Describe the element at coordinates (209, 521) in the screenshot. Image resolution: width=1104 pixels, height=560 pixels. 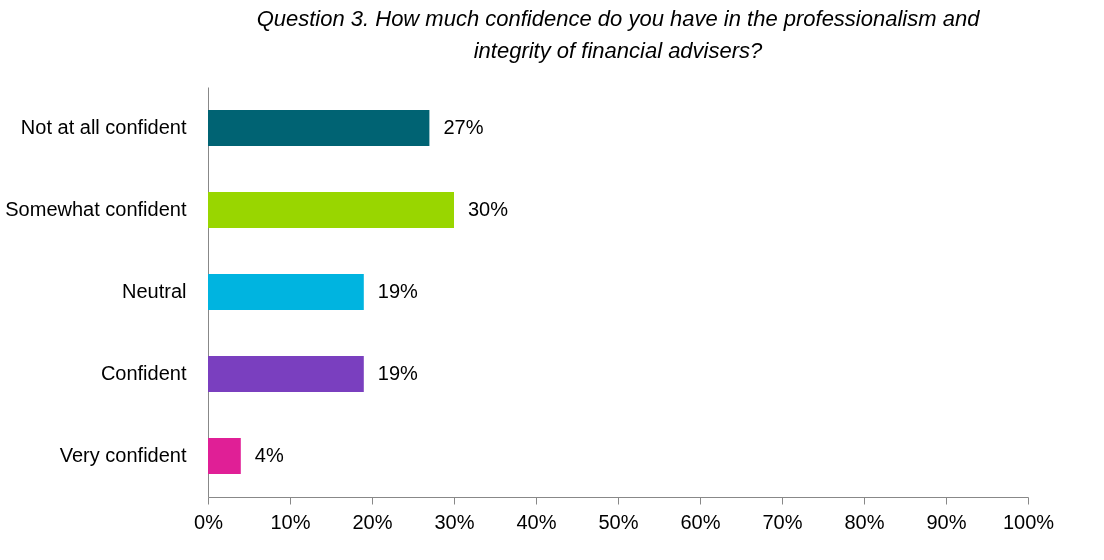
I see `x-tick-label: 0%` at that location.